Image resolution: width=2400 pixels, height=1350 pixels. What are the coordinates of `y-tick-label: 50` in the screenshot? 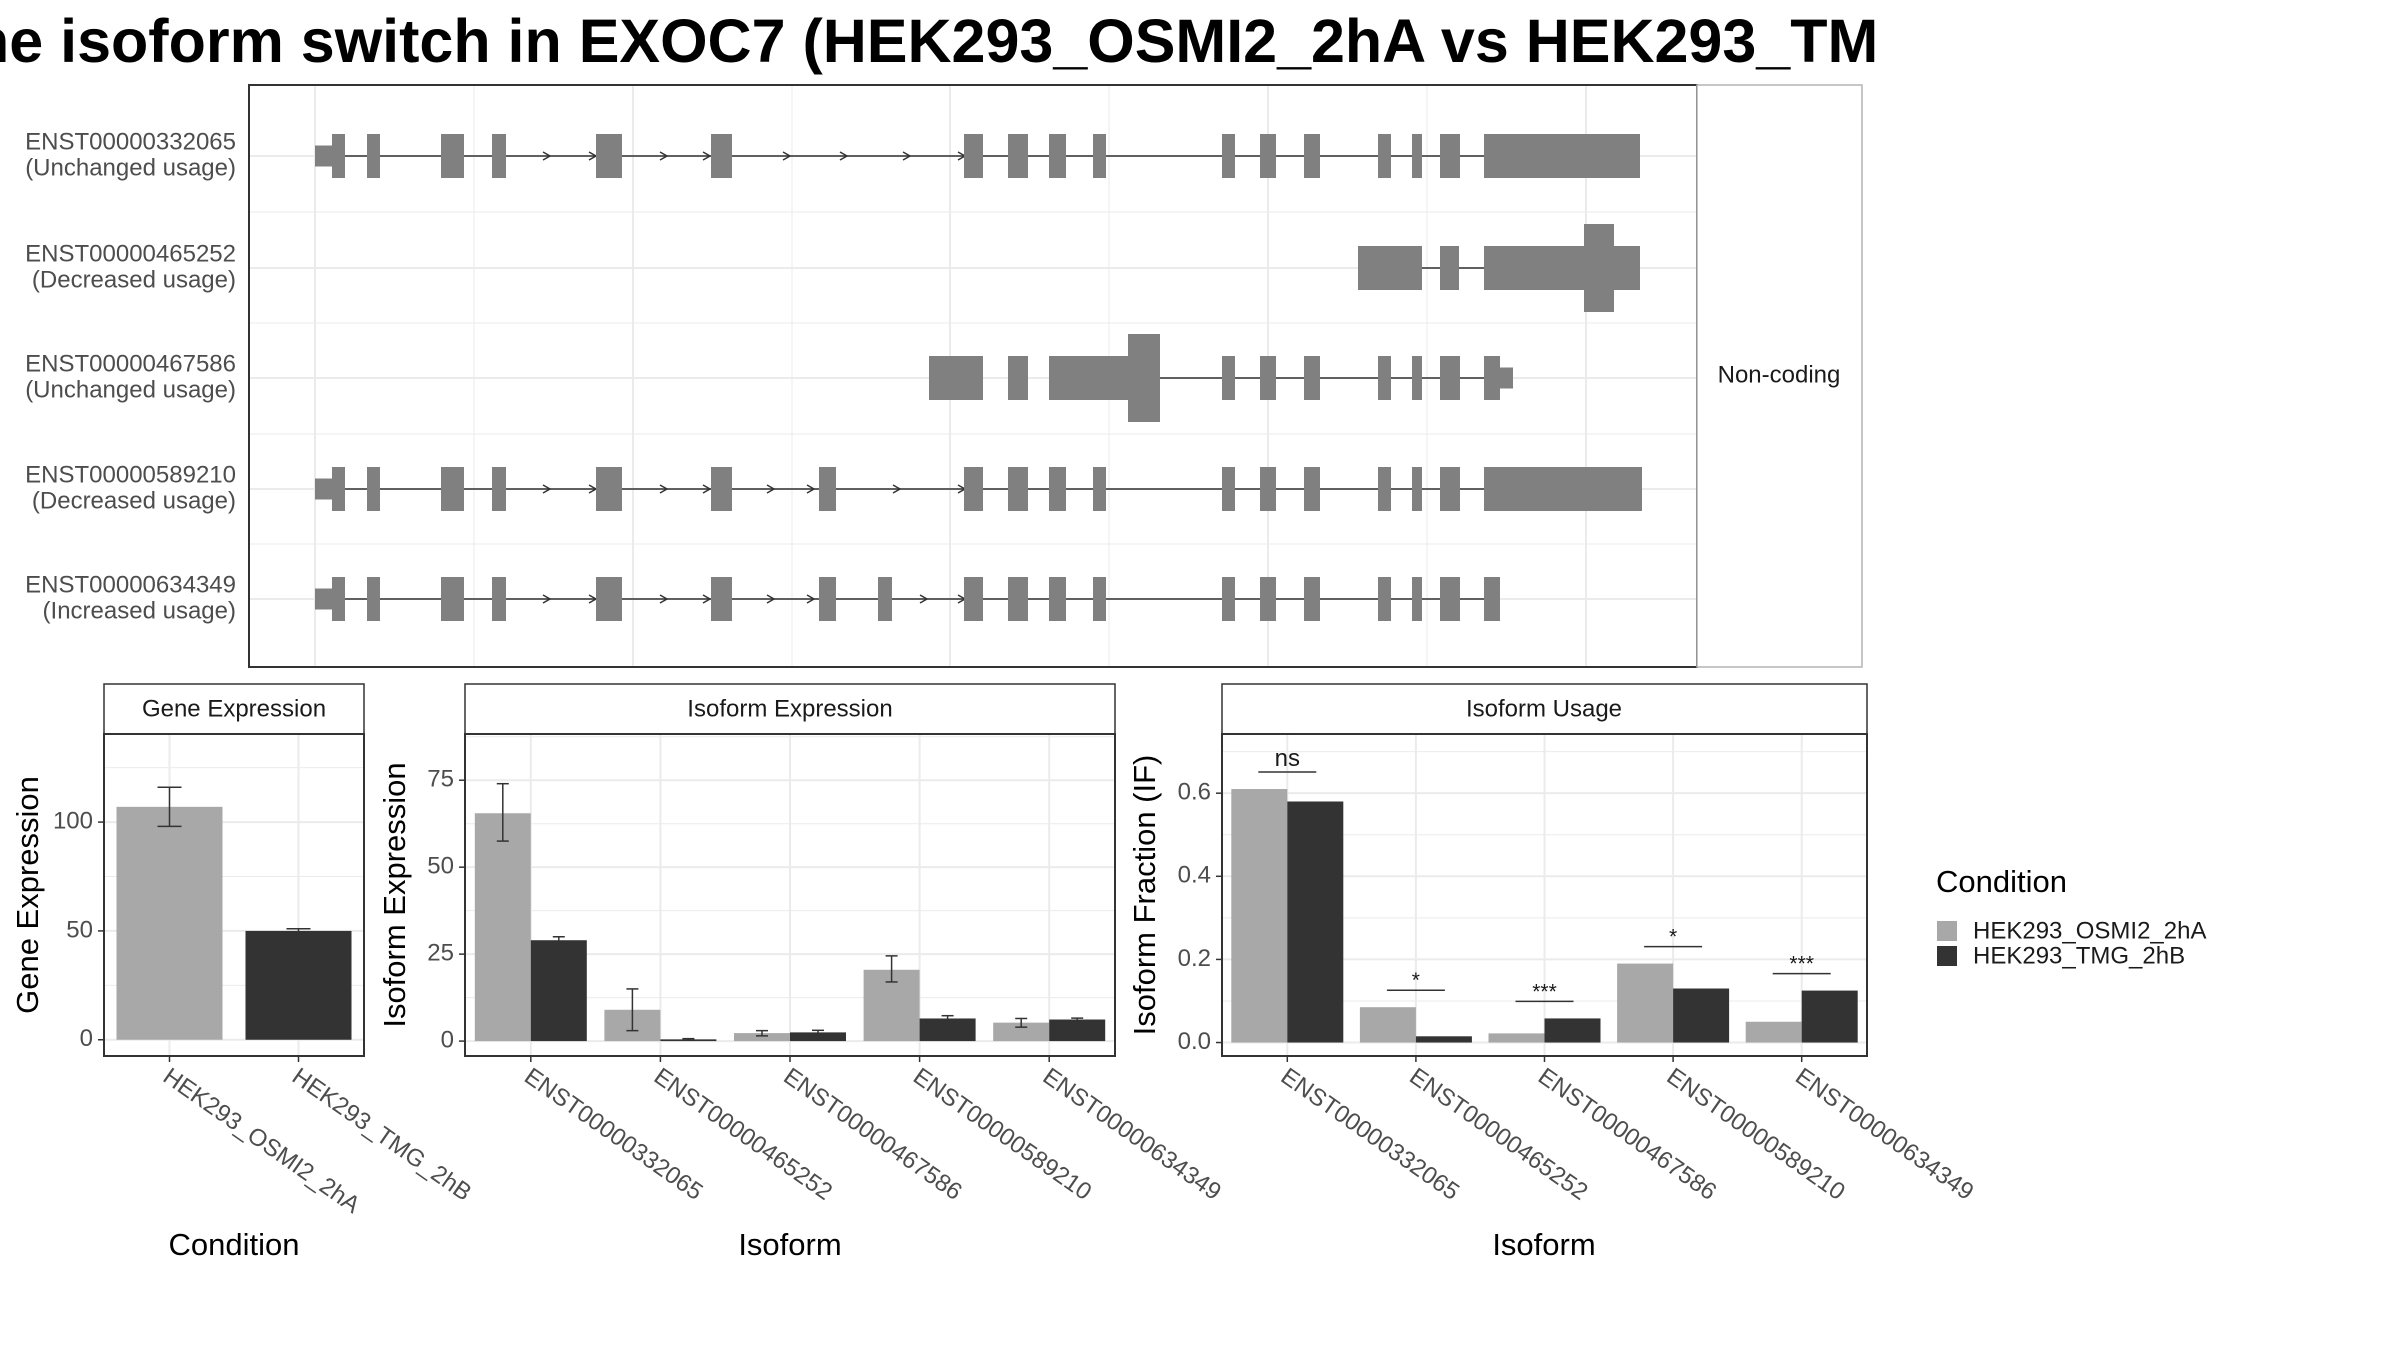 It's located at (79, 929).